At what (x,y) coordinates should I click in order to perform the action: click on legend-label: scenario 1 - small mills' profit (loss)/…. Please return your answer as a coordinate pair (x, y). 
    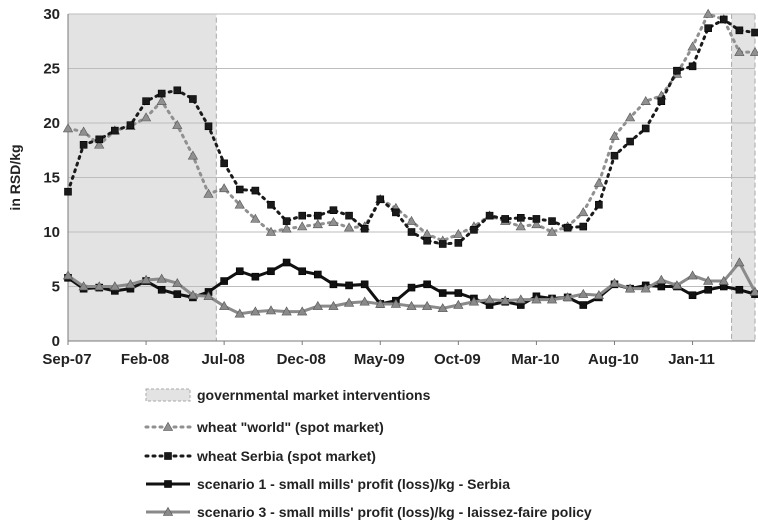
    Looking at the image, I should click on (353, 484).